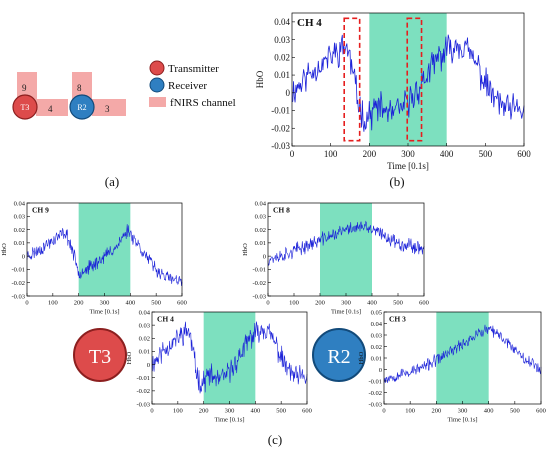 This screenshot has height=457, width=550. I want to click on chart-title: CH 3, so click(397, 319).